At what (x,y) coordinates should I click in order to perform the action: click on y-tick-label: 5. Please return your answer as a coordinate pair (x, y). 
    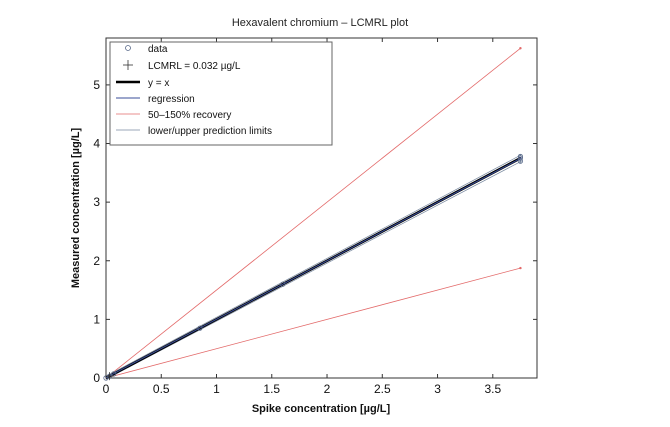
    Looking at the image, I should click on (96, 85).